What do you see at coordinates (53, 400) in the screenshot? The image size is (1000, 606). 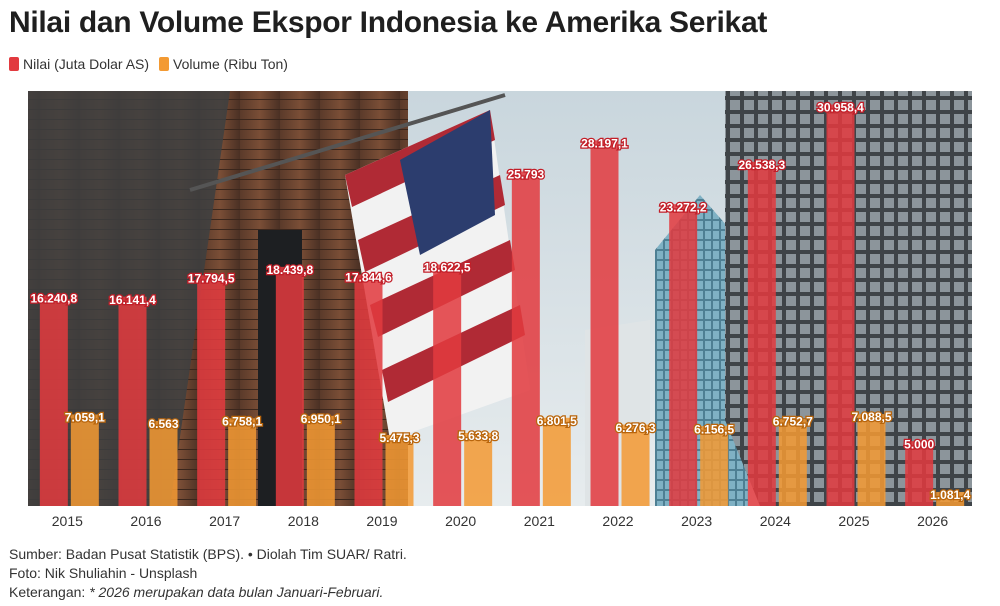 I see `bar-nilai-2015` at bounding box center [53, 400].